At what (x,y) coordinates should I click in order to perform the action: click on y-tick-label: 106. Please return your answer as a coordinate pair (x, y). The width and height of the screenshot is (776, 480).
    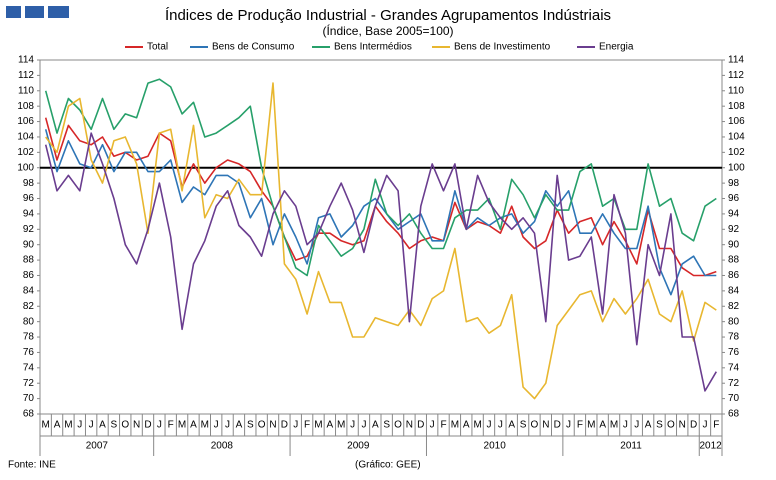
    Looking at the image, I should click on (25, 121).